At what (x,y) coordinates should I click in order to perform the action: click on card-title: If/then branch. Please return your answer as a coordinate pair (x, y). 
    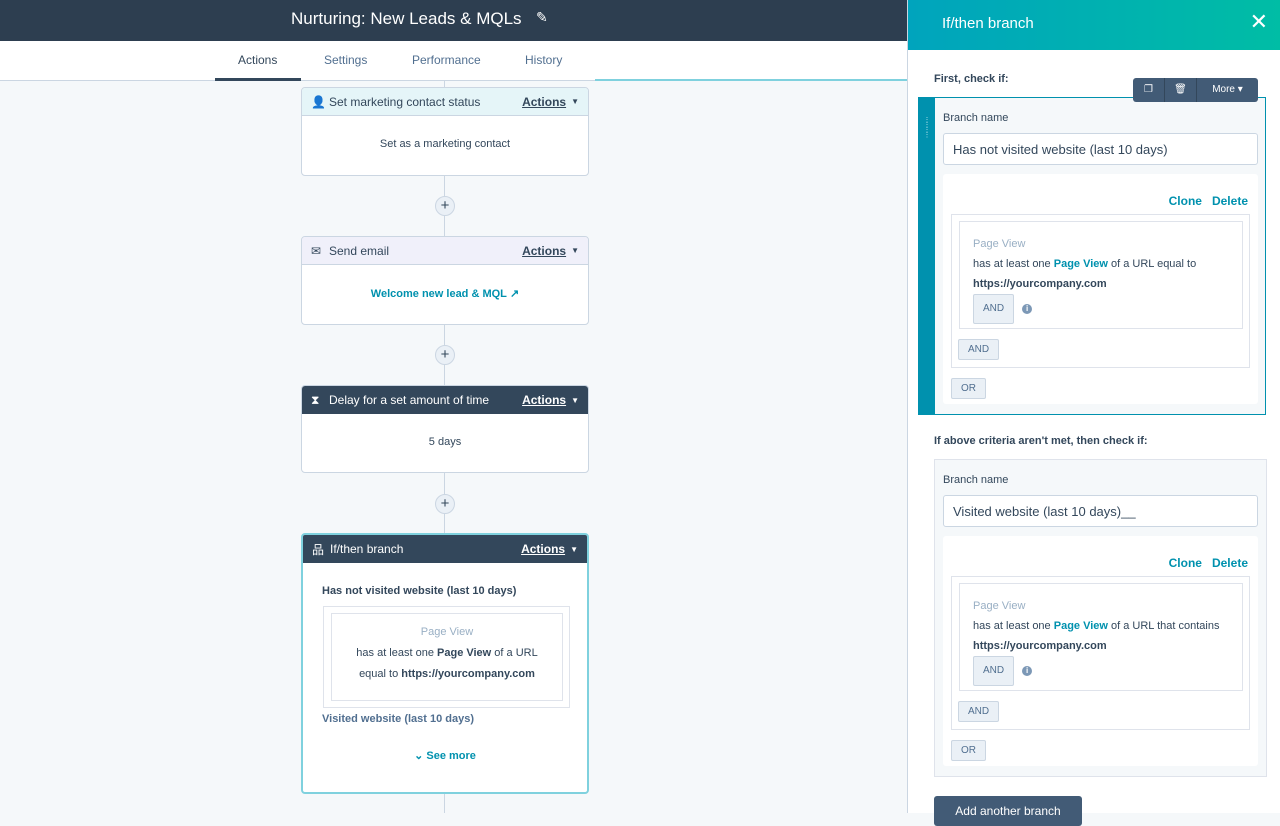
    Looking at the image, I should click on (367, 549).